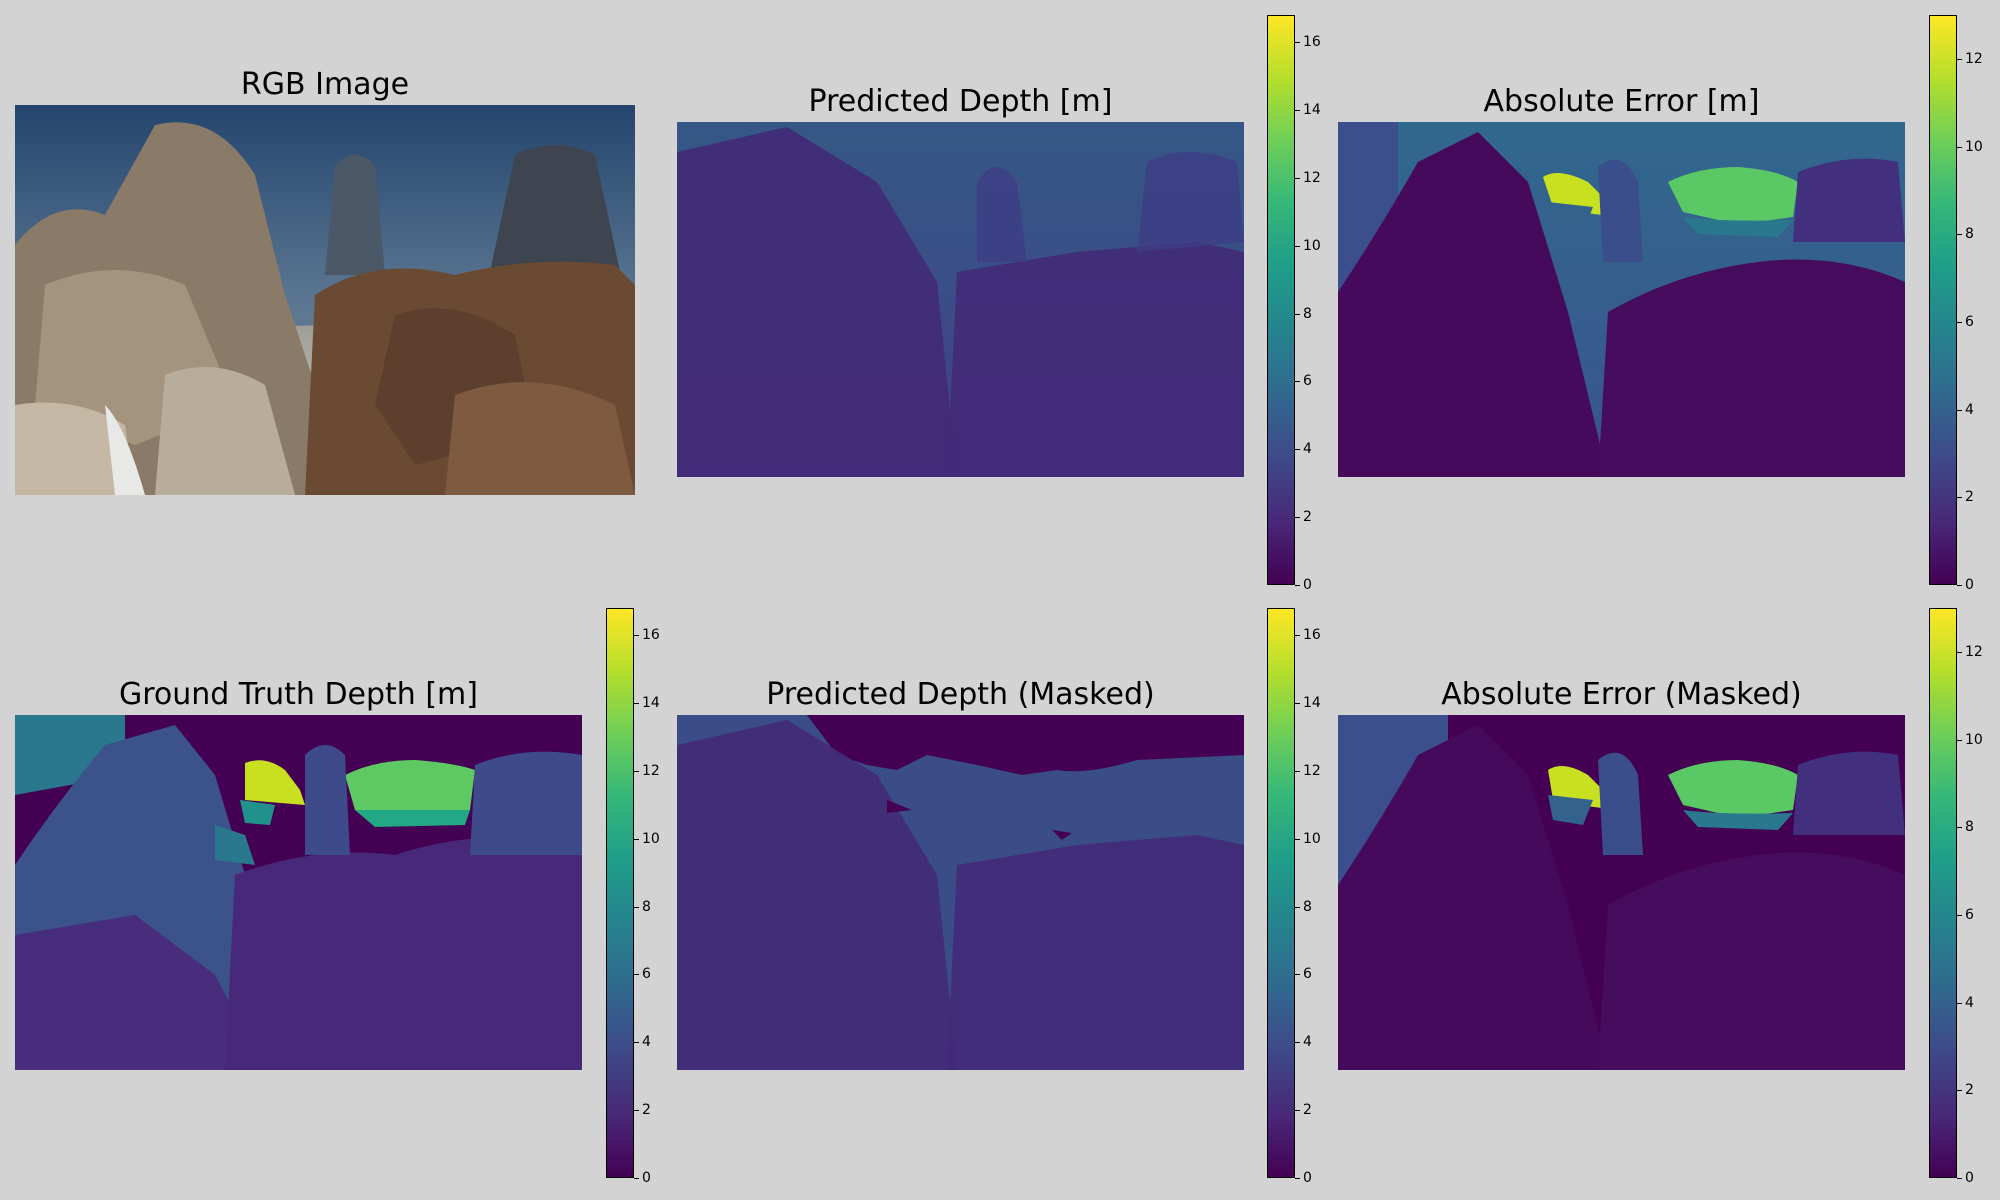 This screenshot has height=1200, width=2000. What do you see at coordinates (298, 694) in the screenshot?
I see `panel-title: Ground Truth Depth [m]` at bounding box center [298, 694].